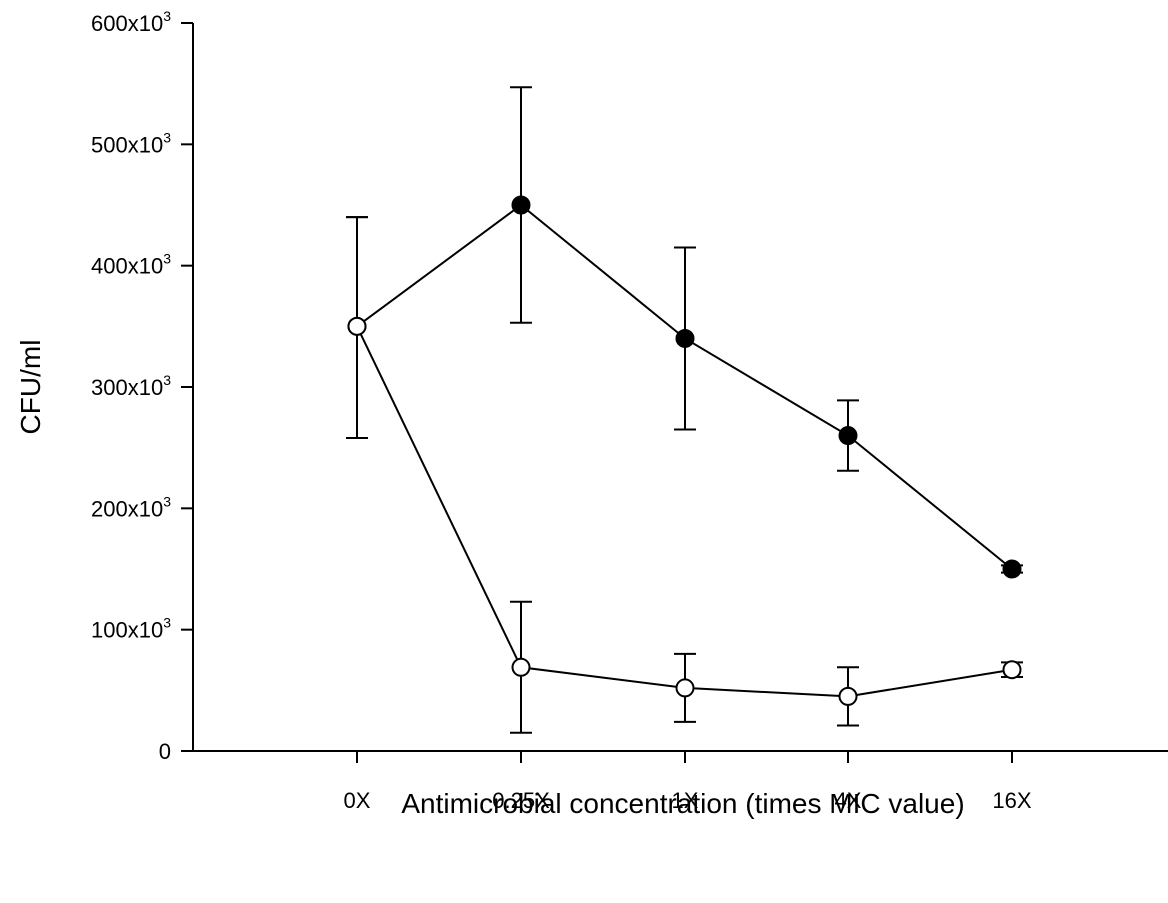 Image resolution: width=1168 pixels, height=903 pixels. I want to click on y-tick-label: 200x103, so click(131, 507).